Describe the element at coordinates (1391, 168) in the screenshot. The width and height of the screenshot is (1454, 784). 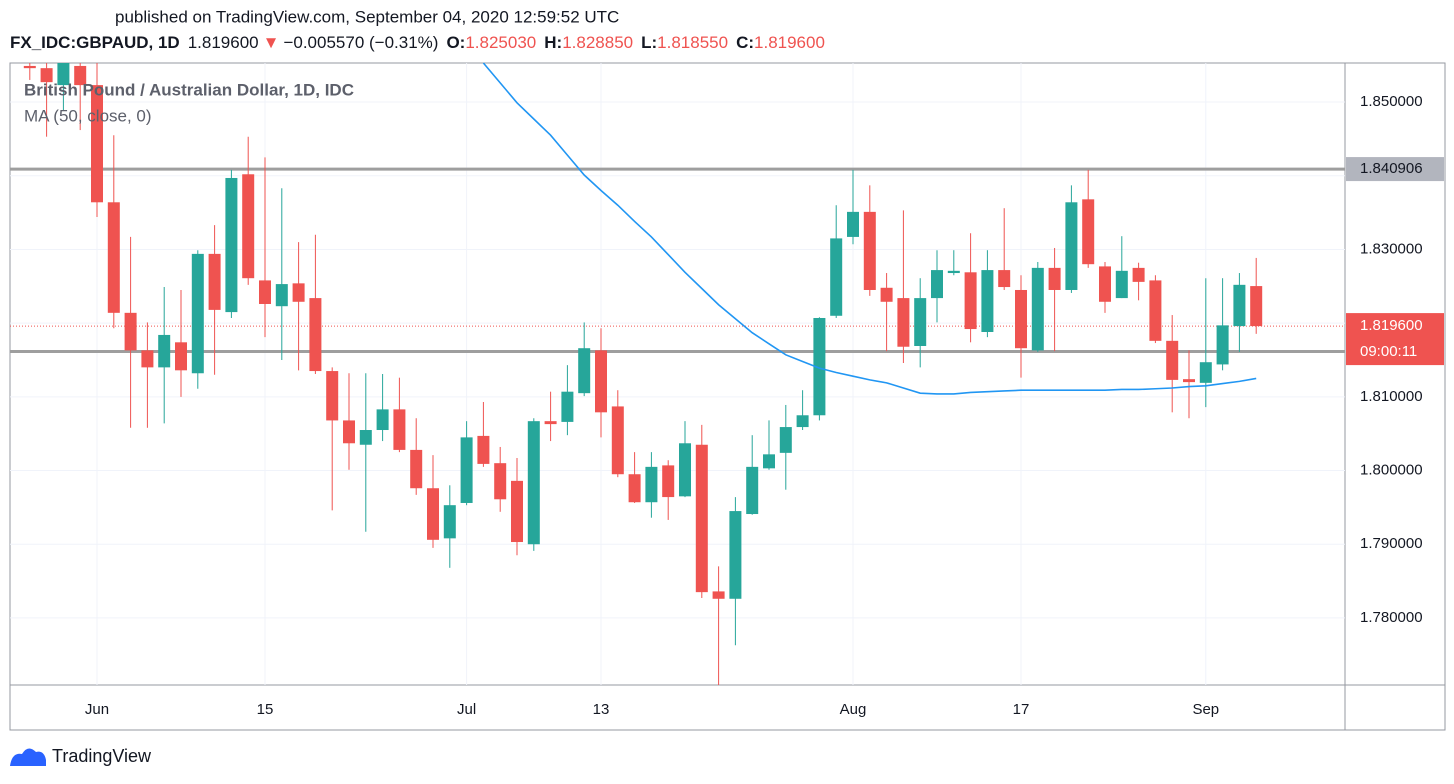
I see `level-label: 1.840906` at that location.